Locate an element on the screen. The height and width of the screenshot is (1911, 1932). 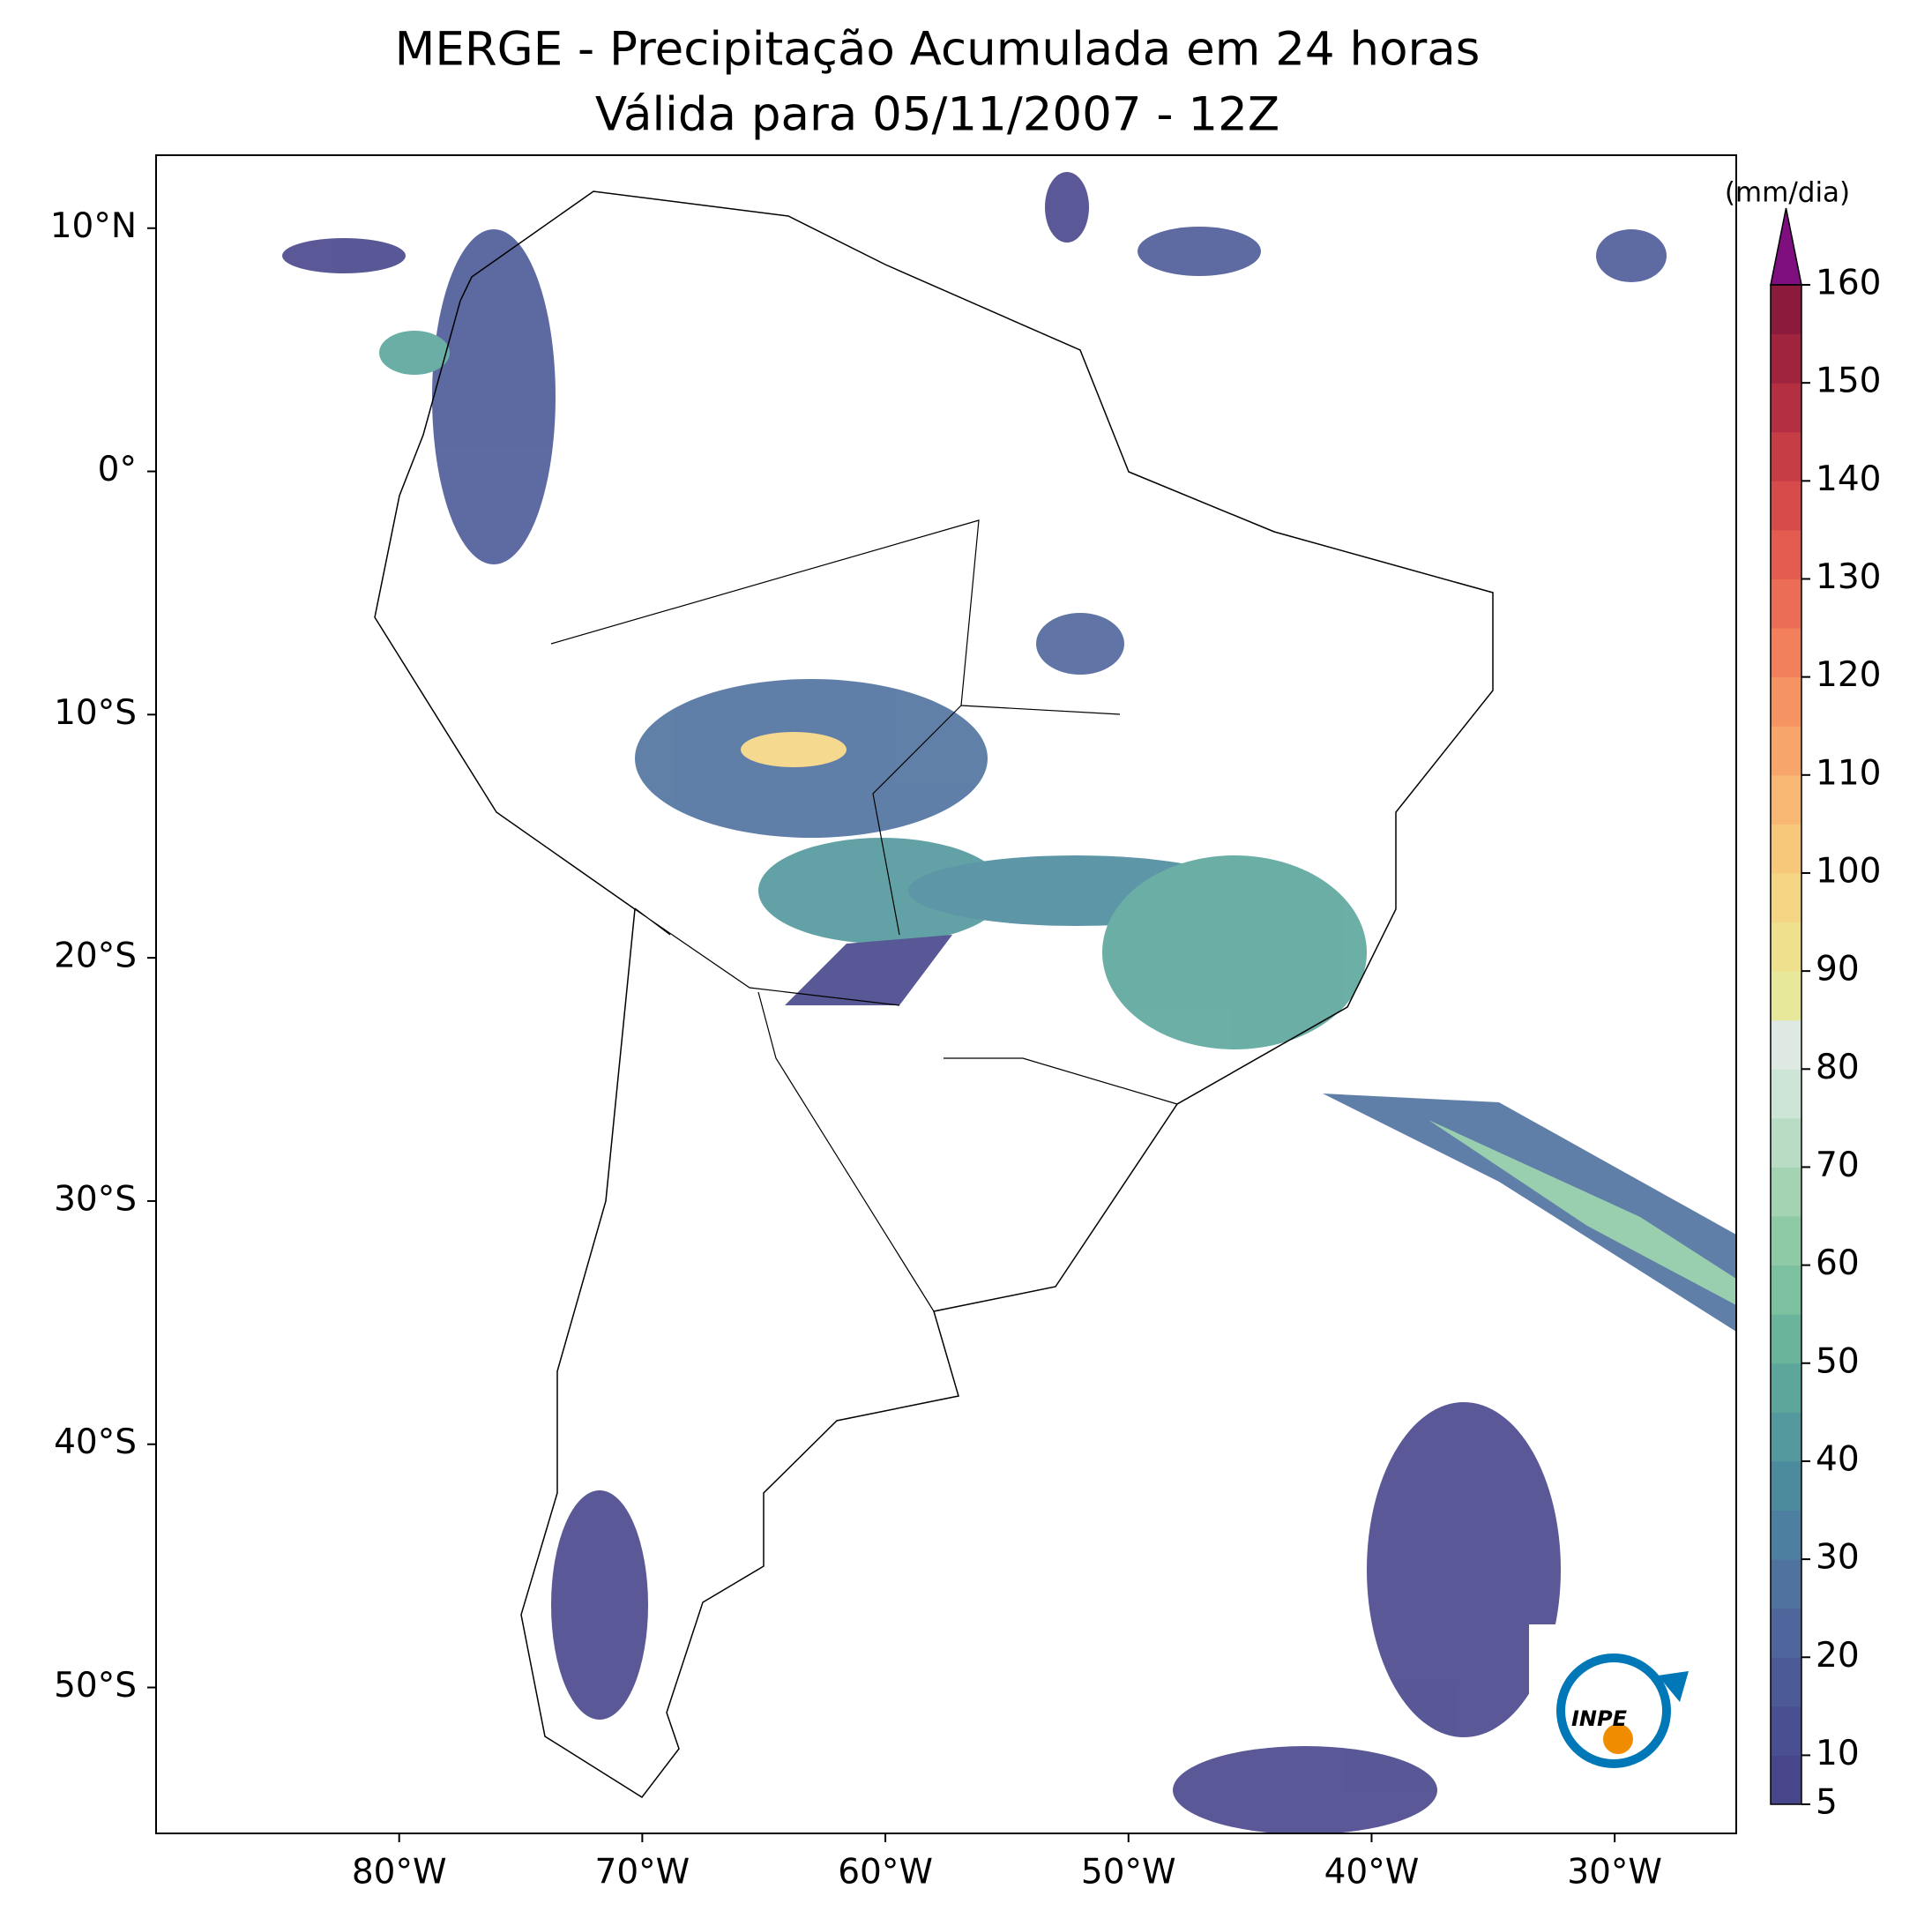
colorbar-tick-label: 80 is located at coordinates (1838, 1068).